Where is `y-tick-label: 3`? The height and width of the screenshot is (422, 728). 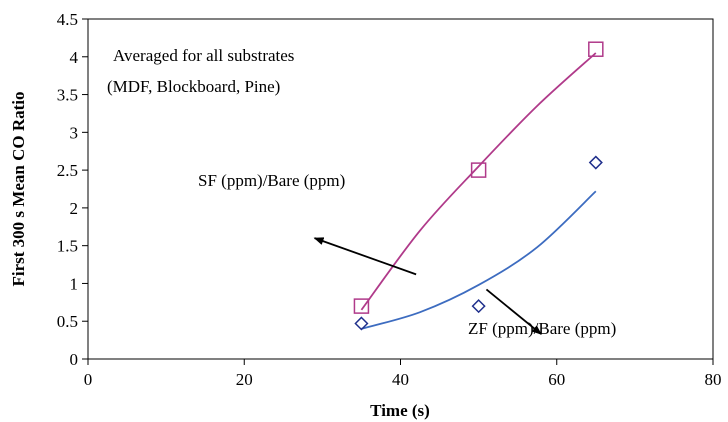
y-tick-label: 3 is located at coordinates (74, 132).